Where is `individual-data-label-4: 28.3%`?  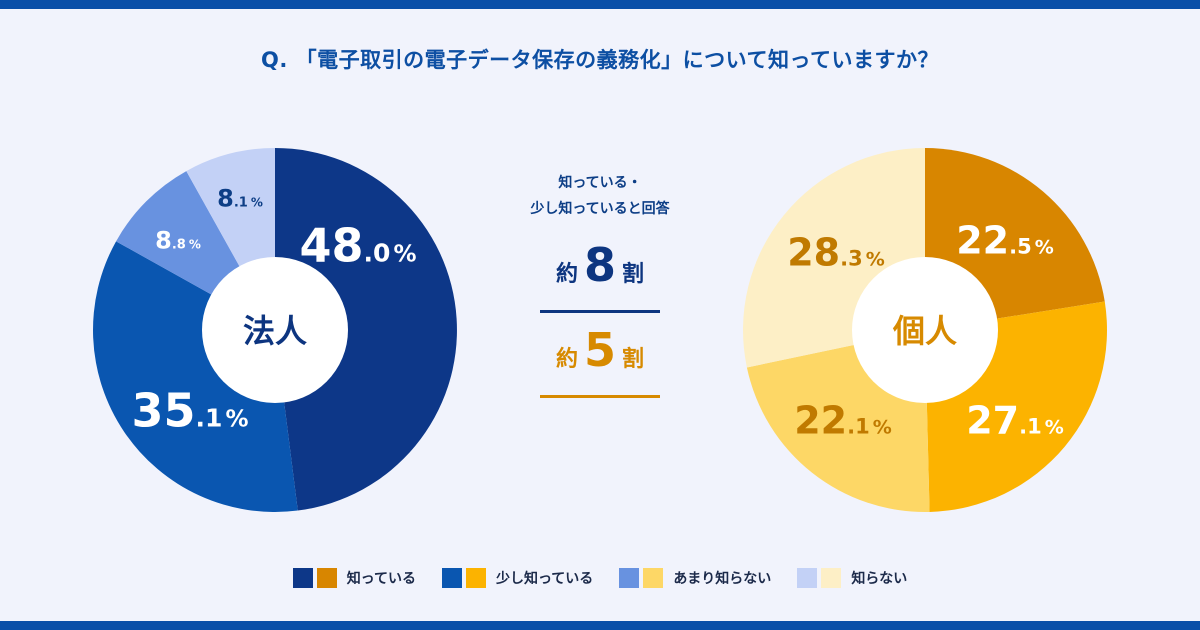
individual-data-label-4: 28.3% is located at coordinates (836, 253).